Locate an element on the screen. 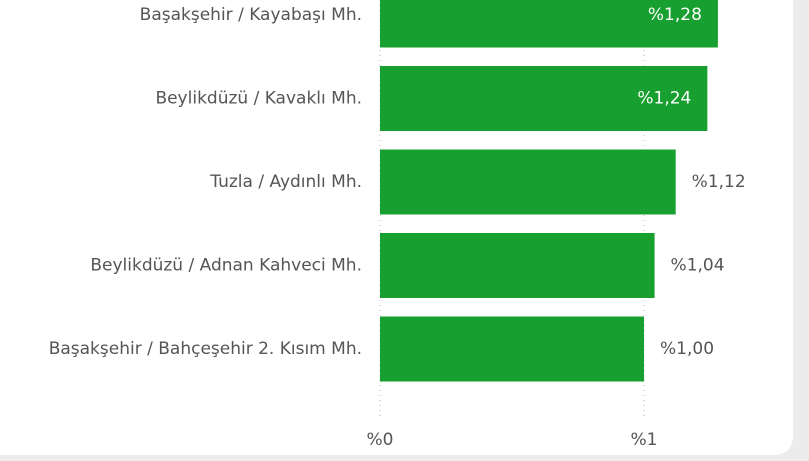 This screenshot has height=461, width=809. y-tick-label: Başakşehir / Bahçeşehir 2. Kısım Mh. is located at coordinates (205, 349).